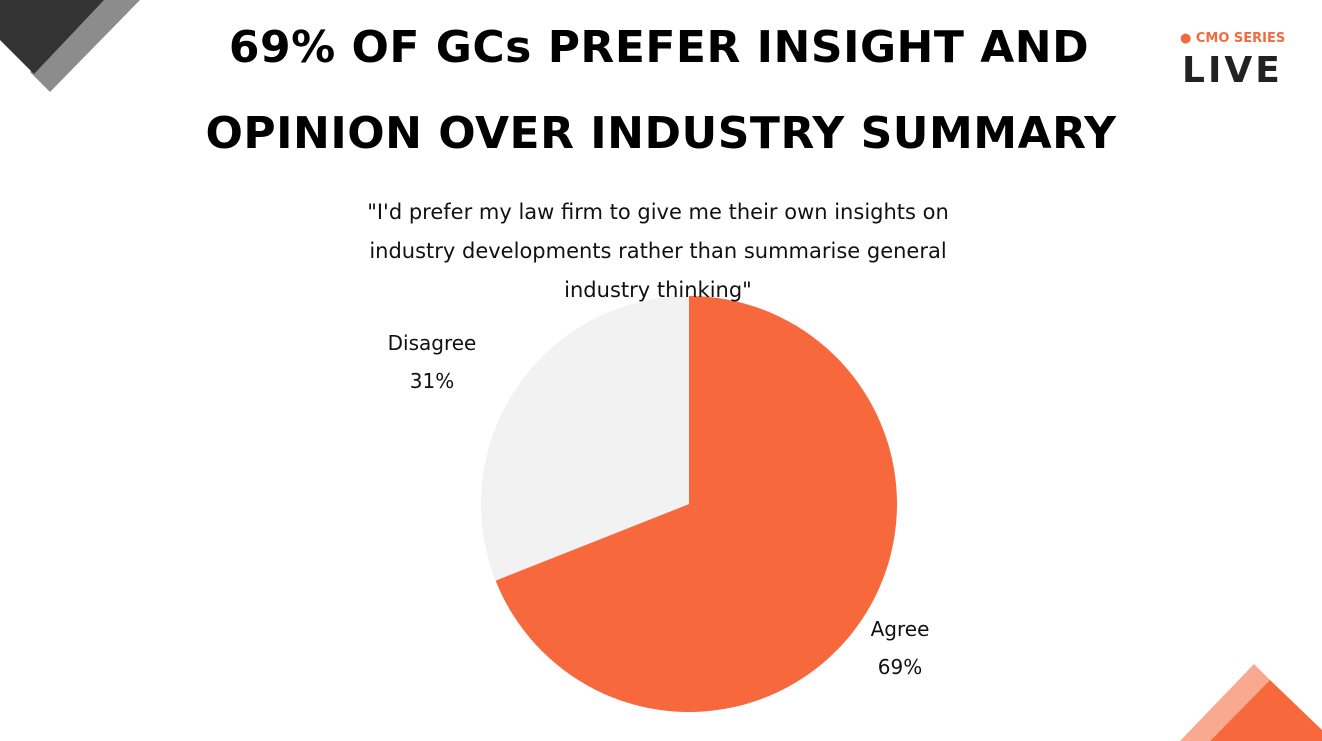  I want to click on slice-label-value: 69%, so click(900, 667).